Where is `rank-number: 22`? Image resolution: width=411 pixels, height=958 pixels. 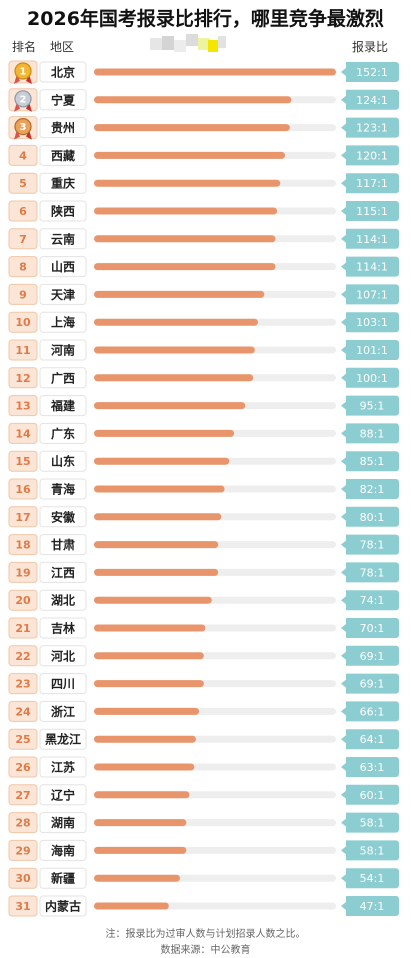 rank-number: 22 is located at coordinates (22, 656).